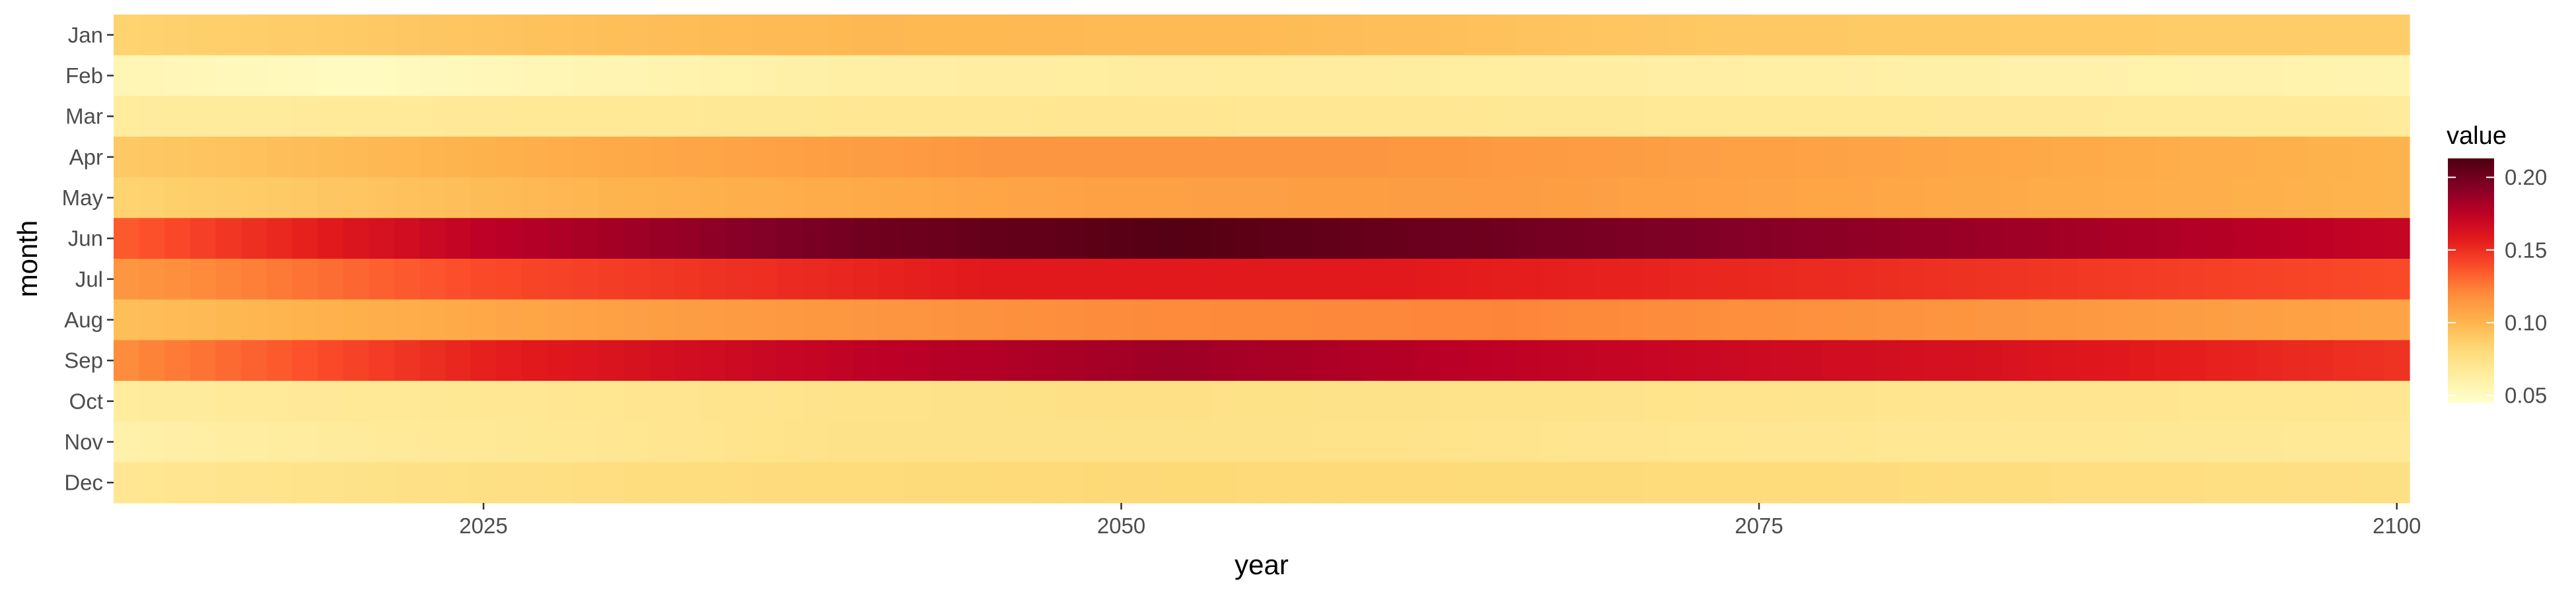  I want to click on y-tick-label: Dec, so click(83, 483).